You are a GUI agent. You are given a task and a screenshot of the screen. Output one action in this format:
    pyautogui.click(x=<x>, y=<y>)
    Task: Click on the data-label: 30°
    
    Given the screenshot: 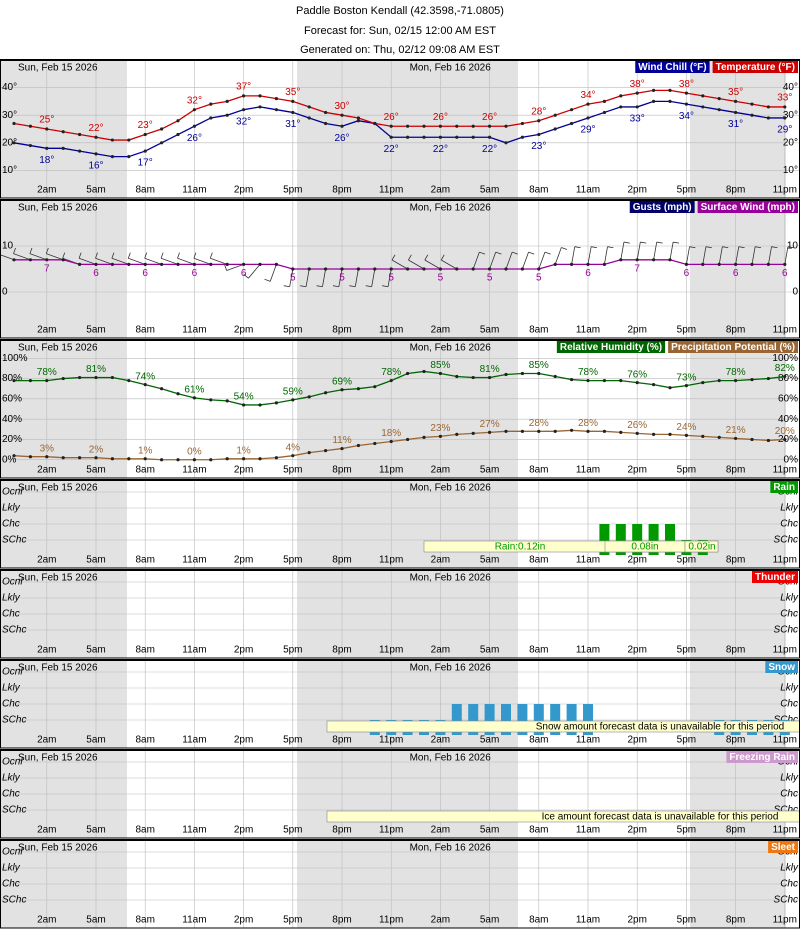 What is the action you would take?
    pyautogui.click(x=341, y=106)
    